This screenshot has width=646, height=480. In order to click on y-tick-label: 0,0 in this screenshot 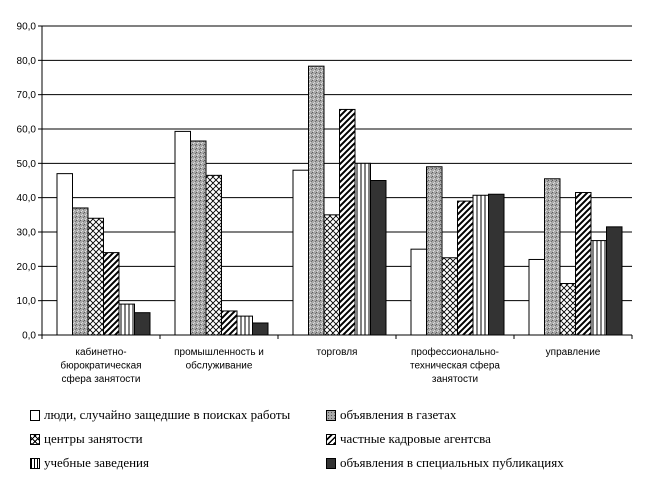, I will do `click(29, 336)`.